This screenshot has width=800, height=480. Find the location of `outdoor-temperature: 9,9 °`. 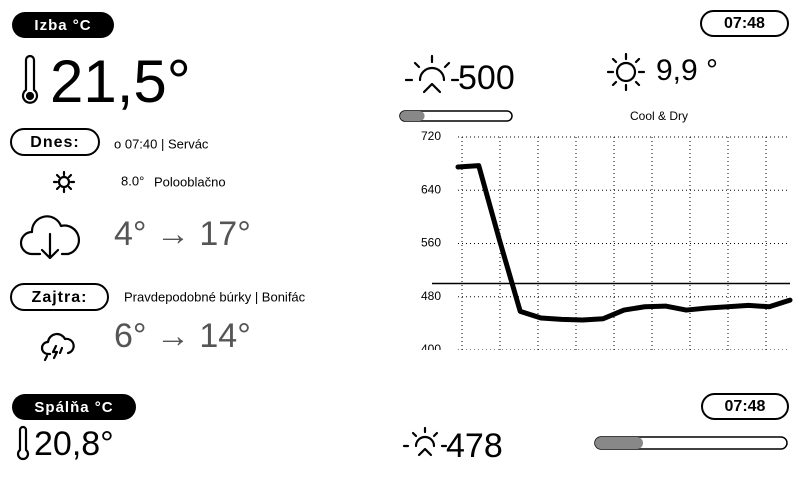

outdoor-temperature: 9,9 ° is located at coordinates (687, 70).